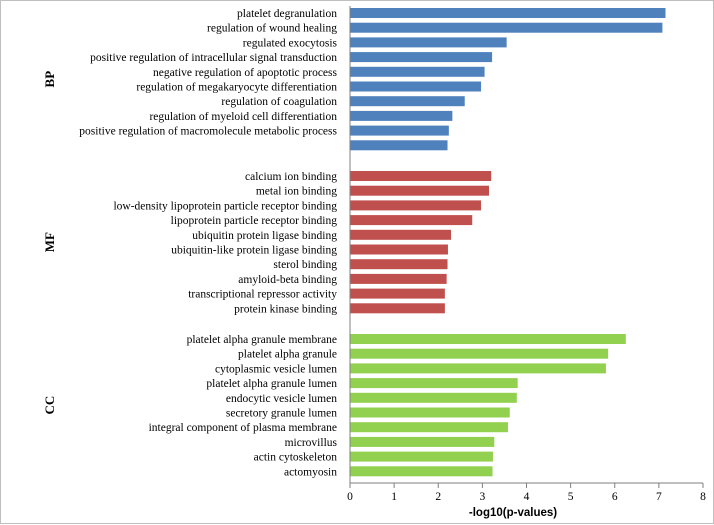 This screenshot has height=525, width=714. Describe the element at coordinates (276, 369) in the screenshot. I see `category-label-cc-2: cytoplasmic vesicle lumen` at that location.